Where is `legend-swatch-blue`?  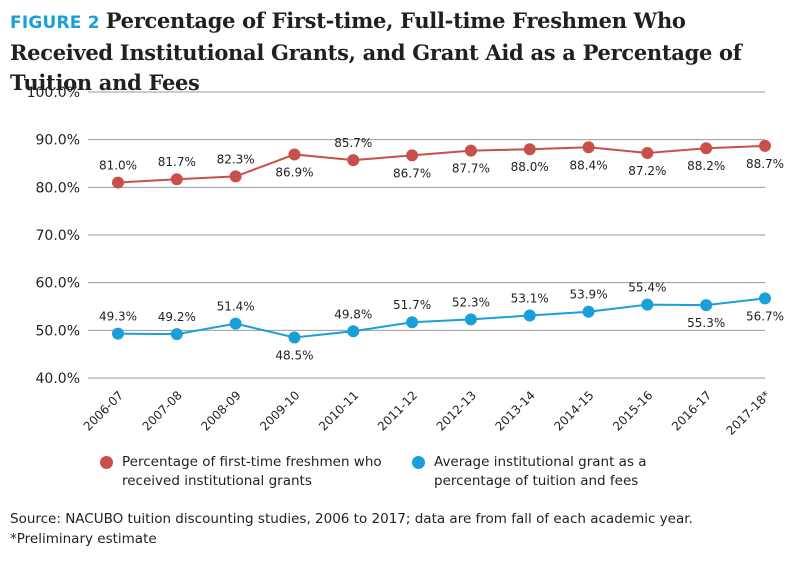 legend-swatch-blue is located at coordinates (418, 462).